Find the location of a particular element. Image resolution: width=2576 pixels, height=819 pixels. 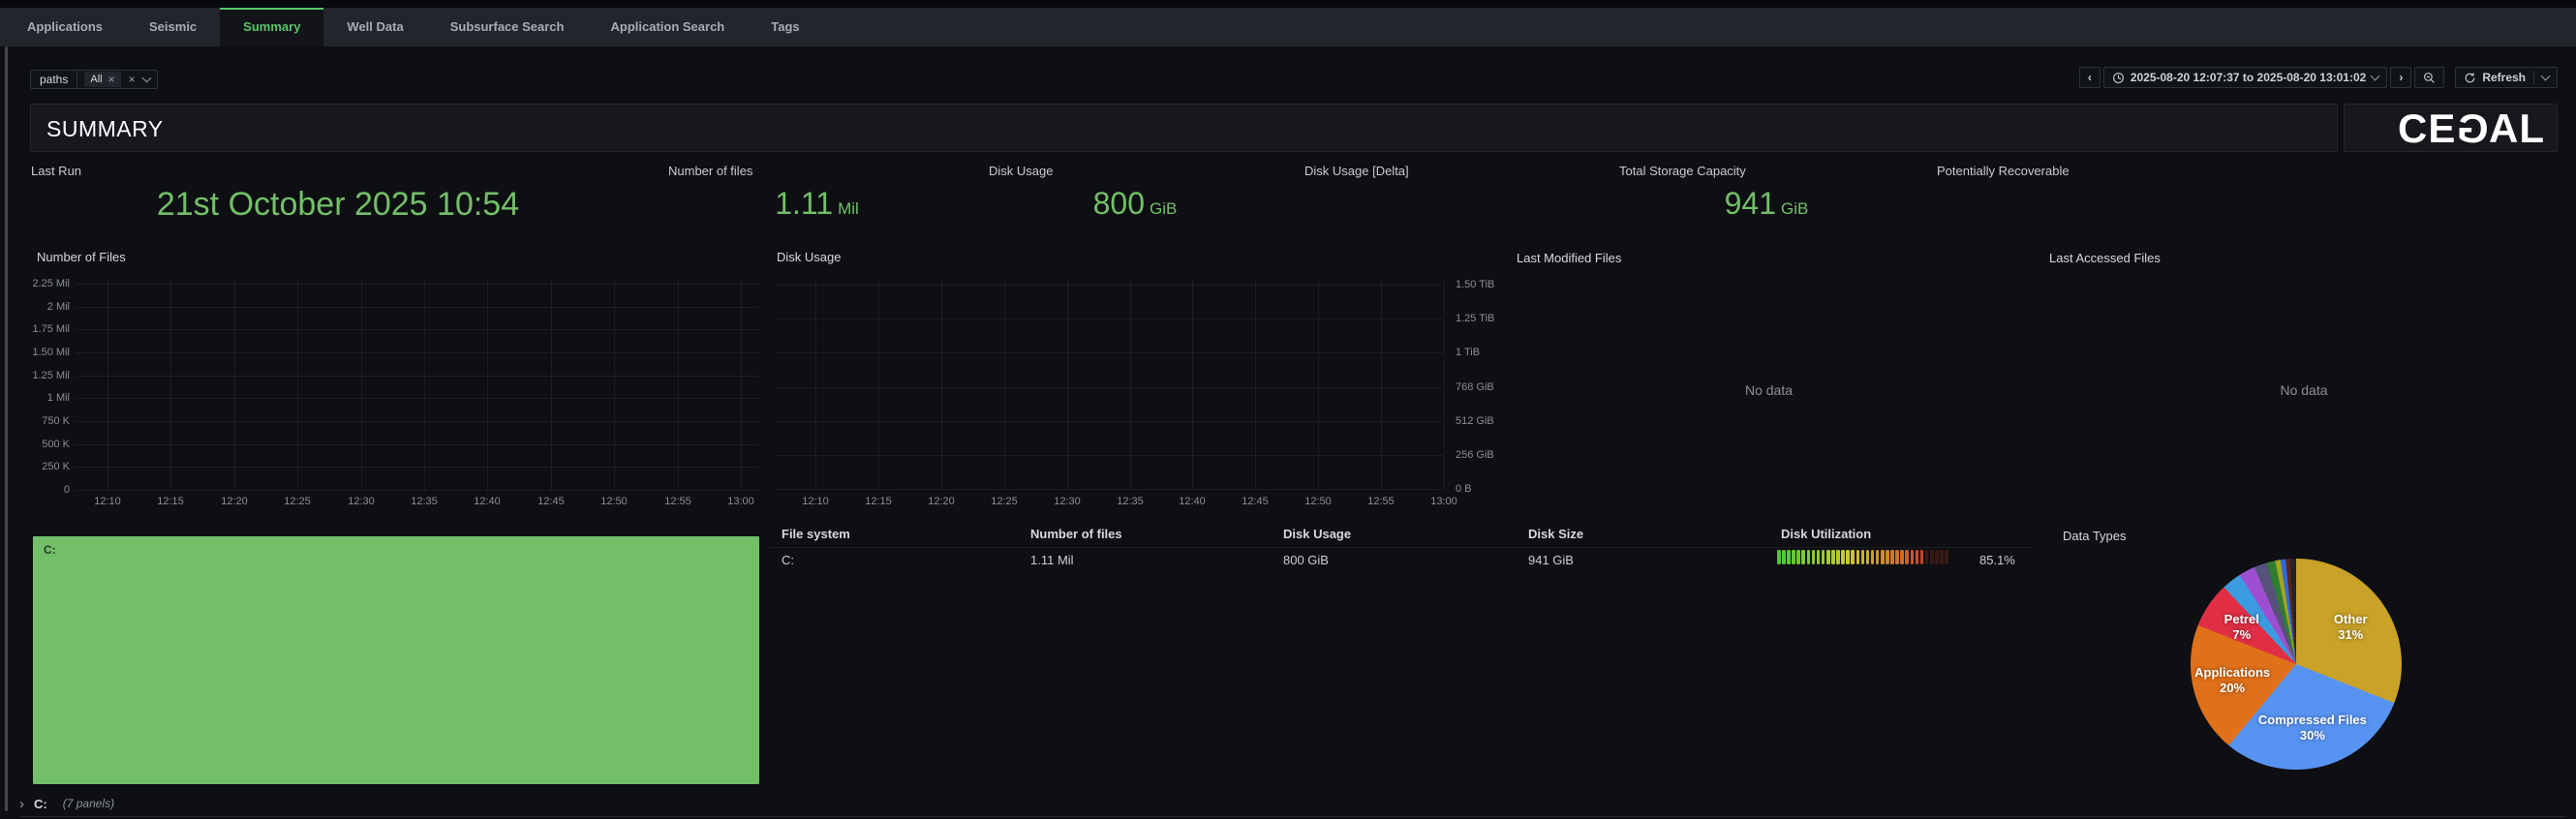

table-header-number-of-files: Number of files is located at coordinates (1076, 534).